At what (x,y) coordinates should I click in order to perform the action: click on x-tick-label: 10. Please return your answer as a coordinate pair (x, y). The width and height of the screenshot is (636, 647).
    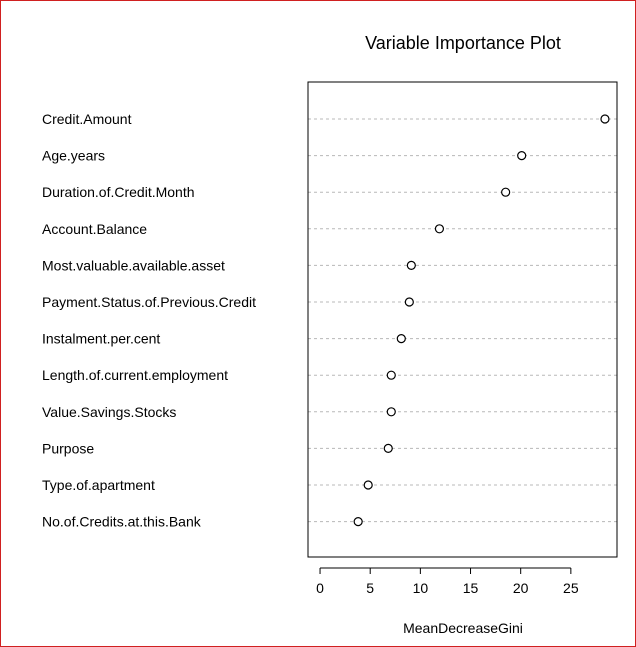
    Looking at the image, I should click on (421, 588).